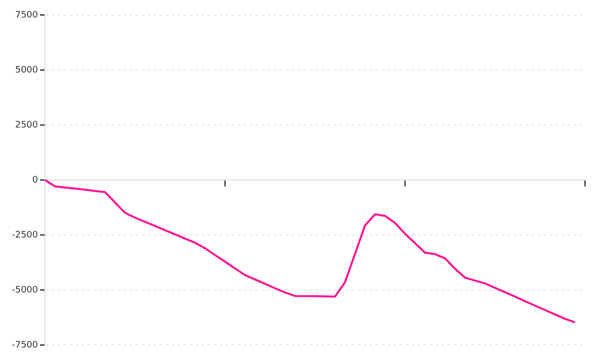  What do you see at coordinates (26, 125) in the screenshot?
I see `y-tick-label: 2500` at bounding box center [26, 125].